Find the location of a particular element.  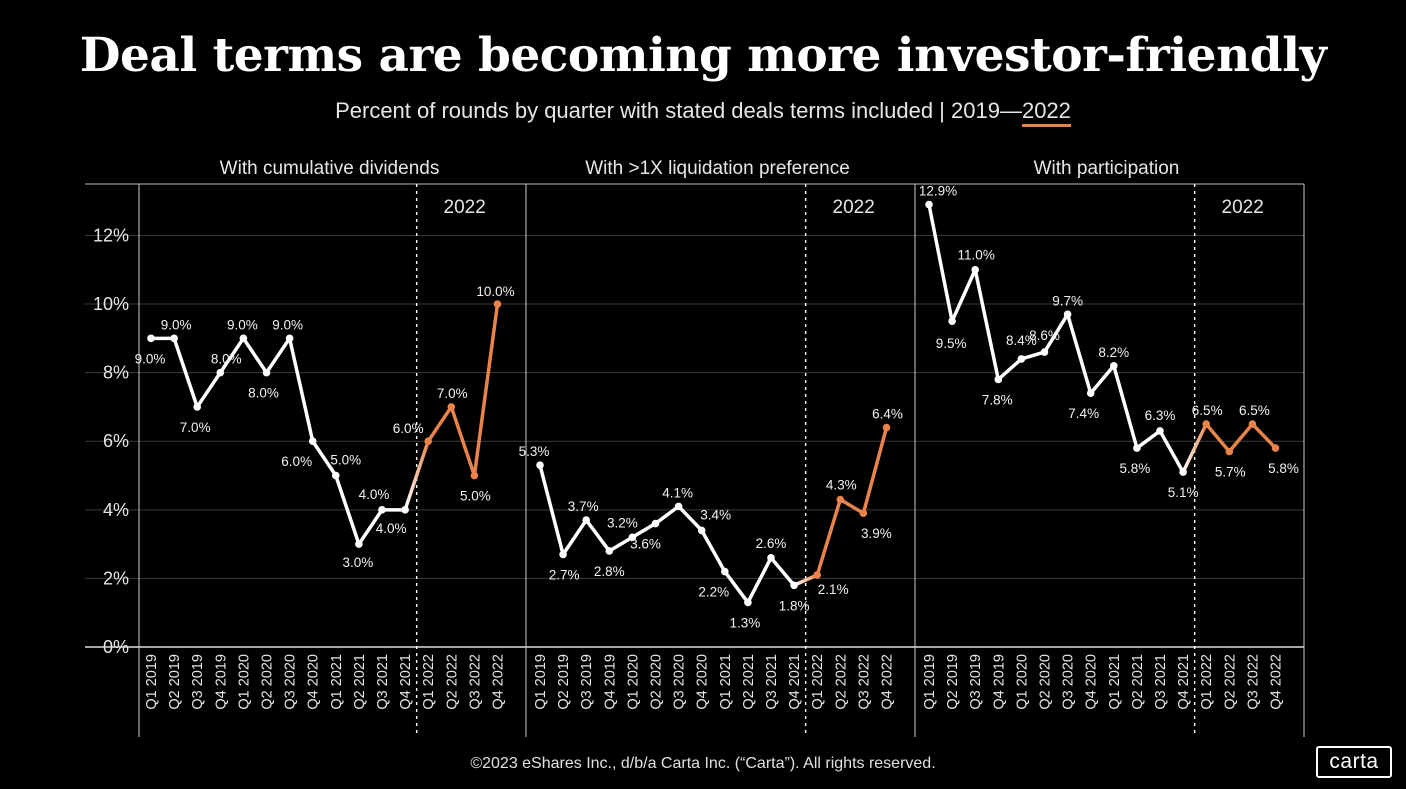

data-label: 3.4% is located at coordinates (715, 514).